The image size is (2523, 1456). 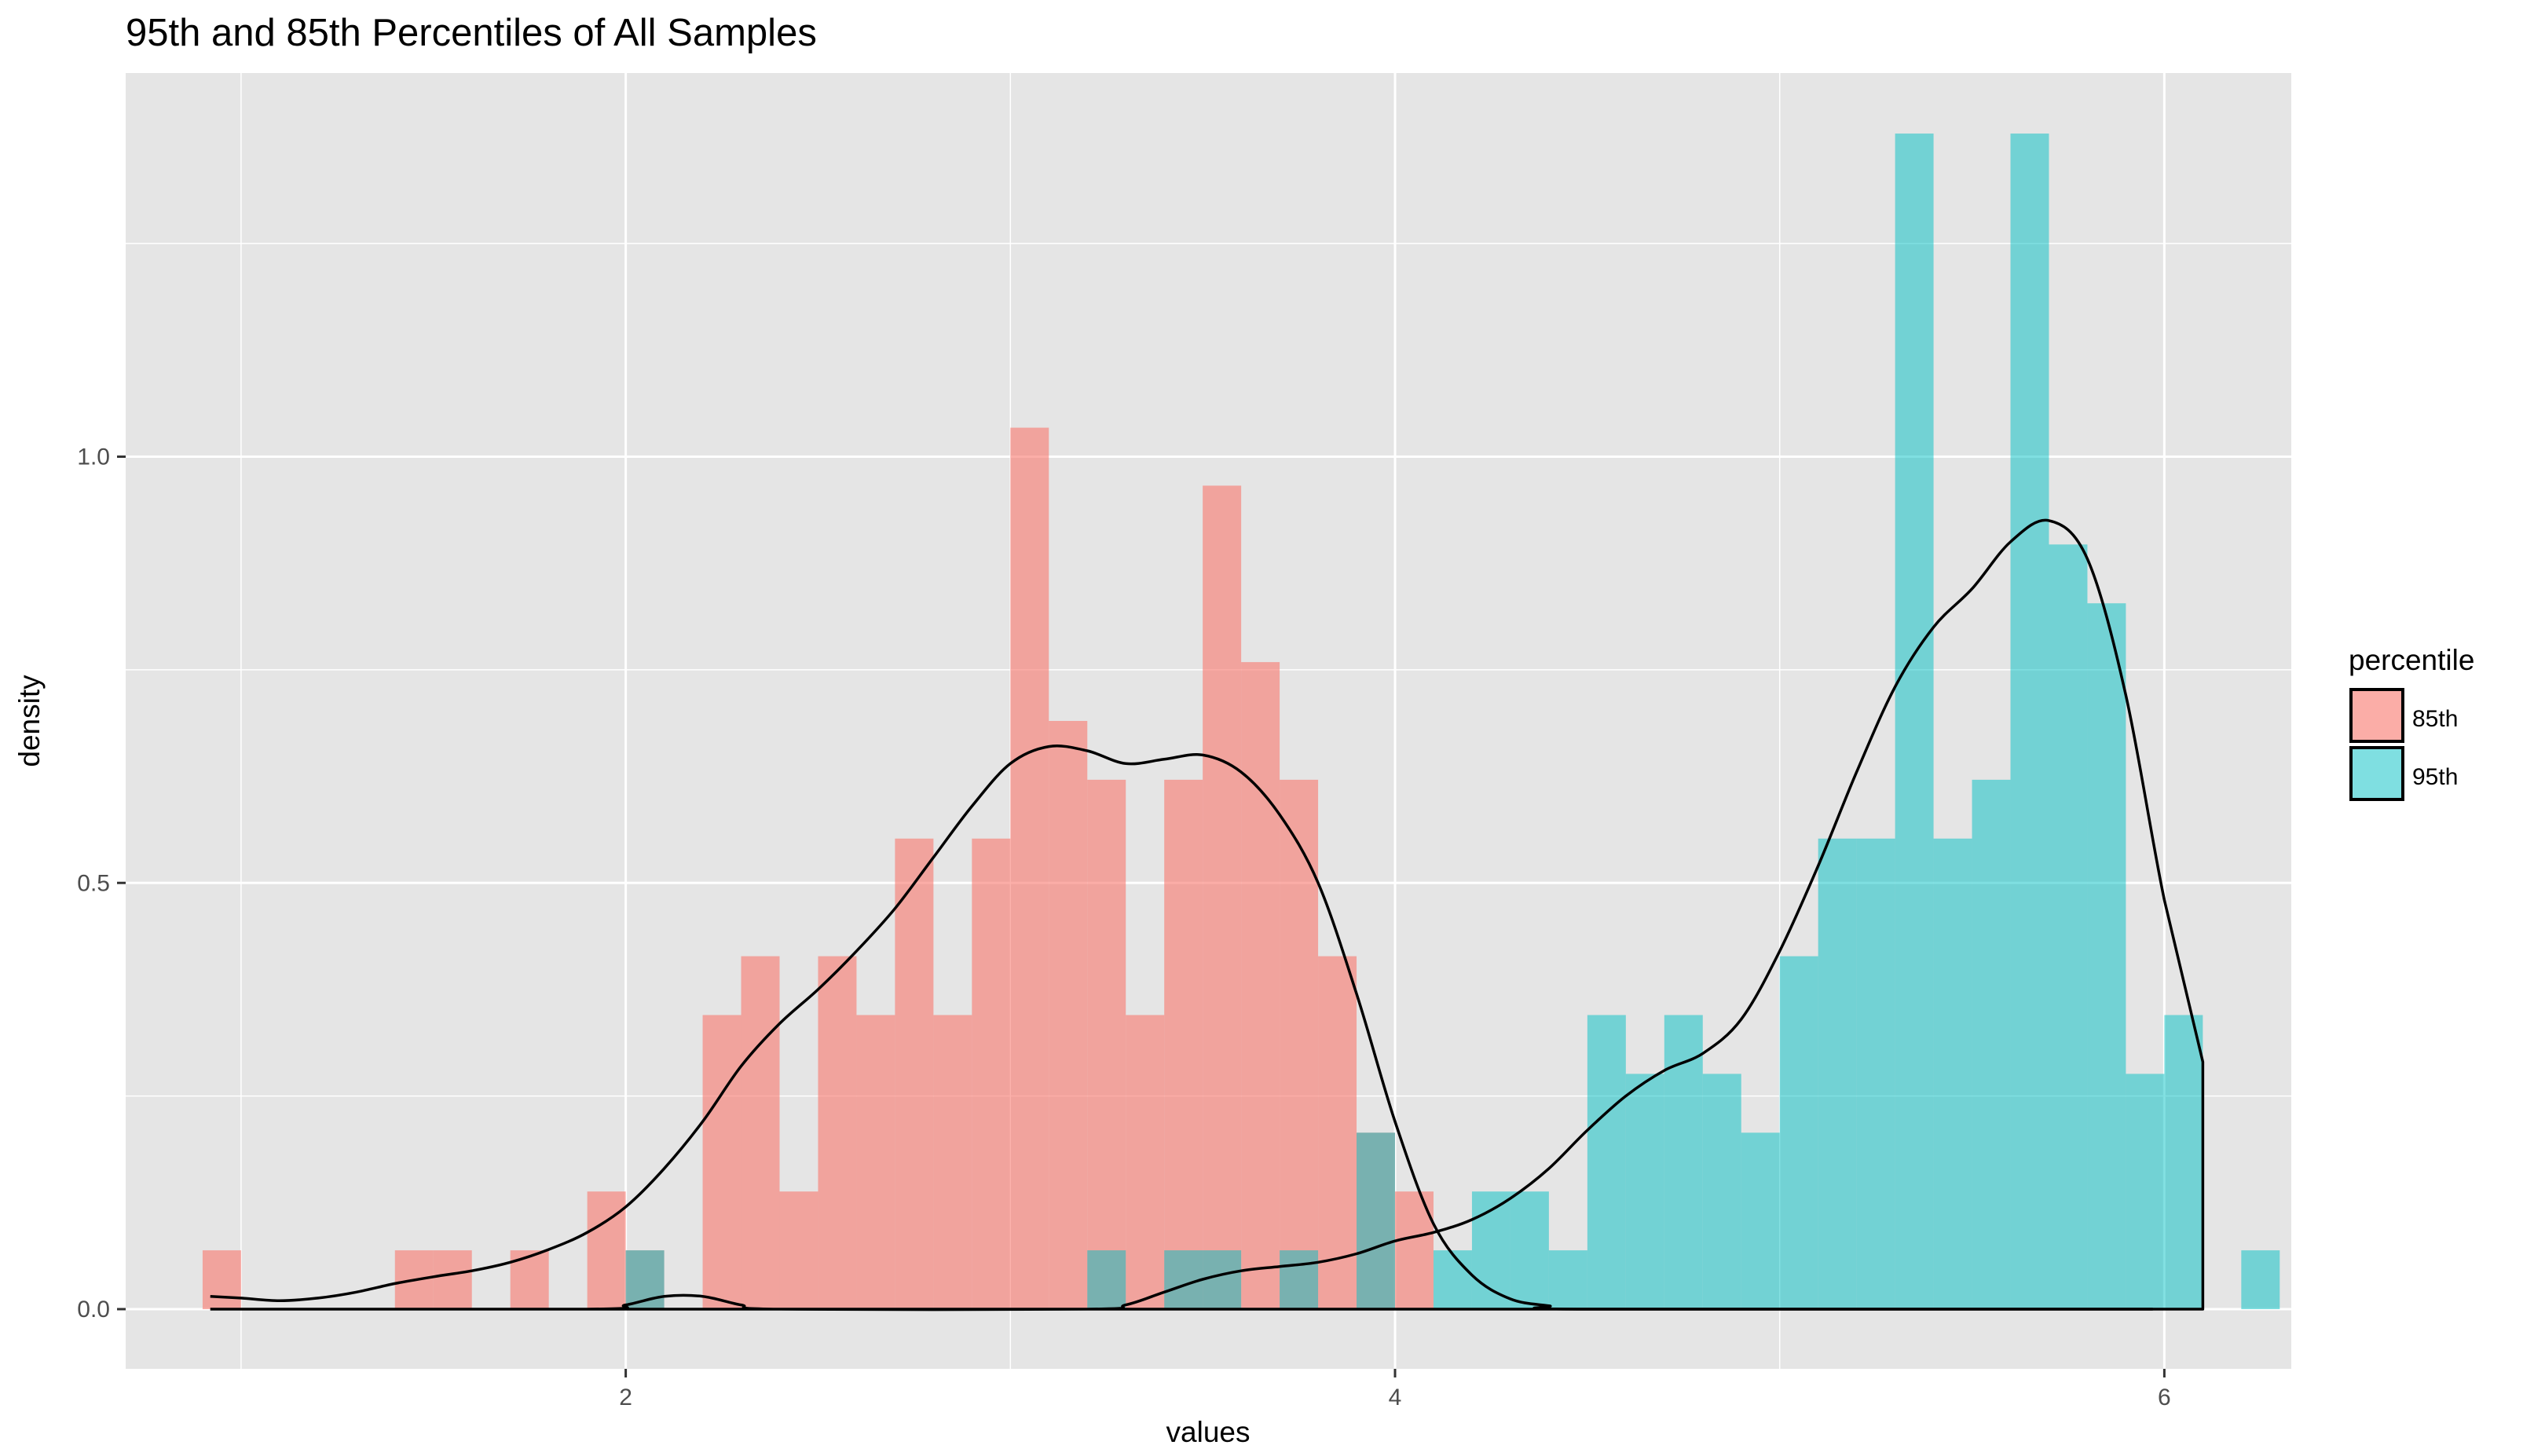 I want to click on legend: percentile 85th 95th, so click(x=2411, y=722).